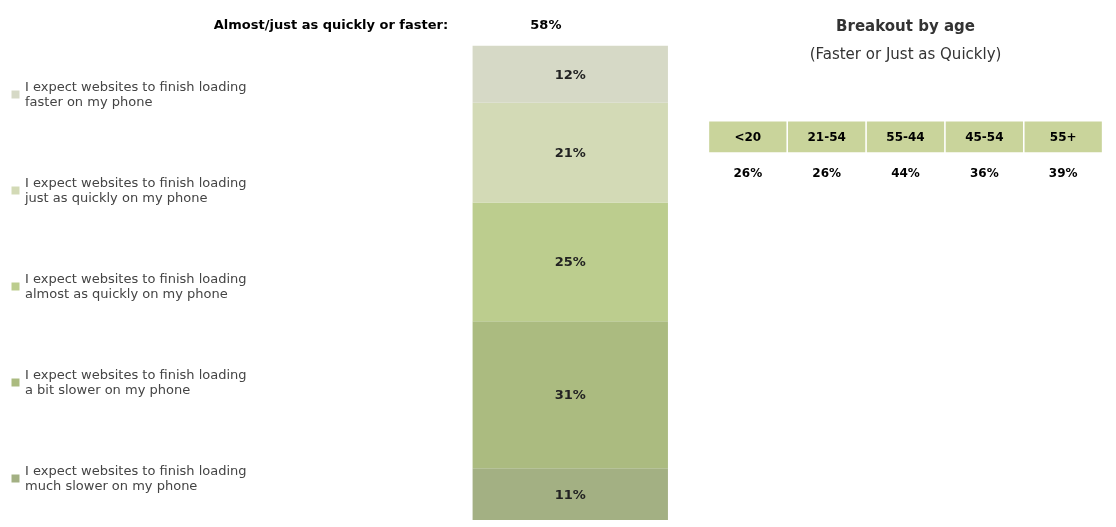 Image resolution: width=1116 pixels, height=527 pixels. Describe the element at coordinates (570, 395) in the screenshot. I see `data-label: 31%` at that location.